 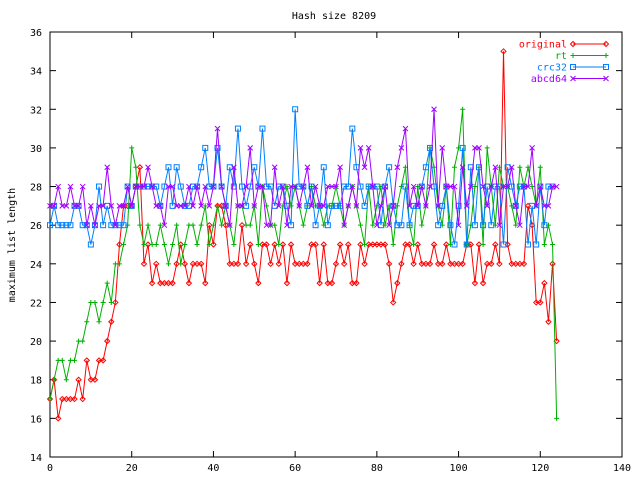 I want to click on x-tick-label: 100, so click(x=459, y=468).